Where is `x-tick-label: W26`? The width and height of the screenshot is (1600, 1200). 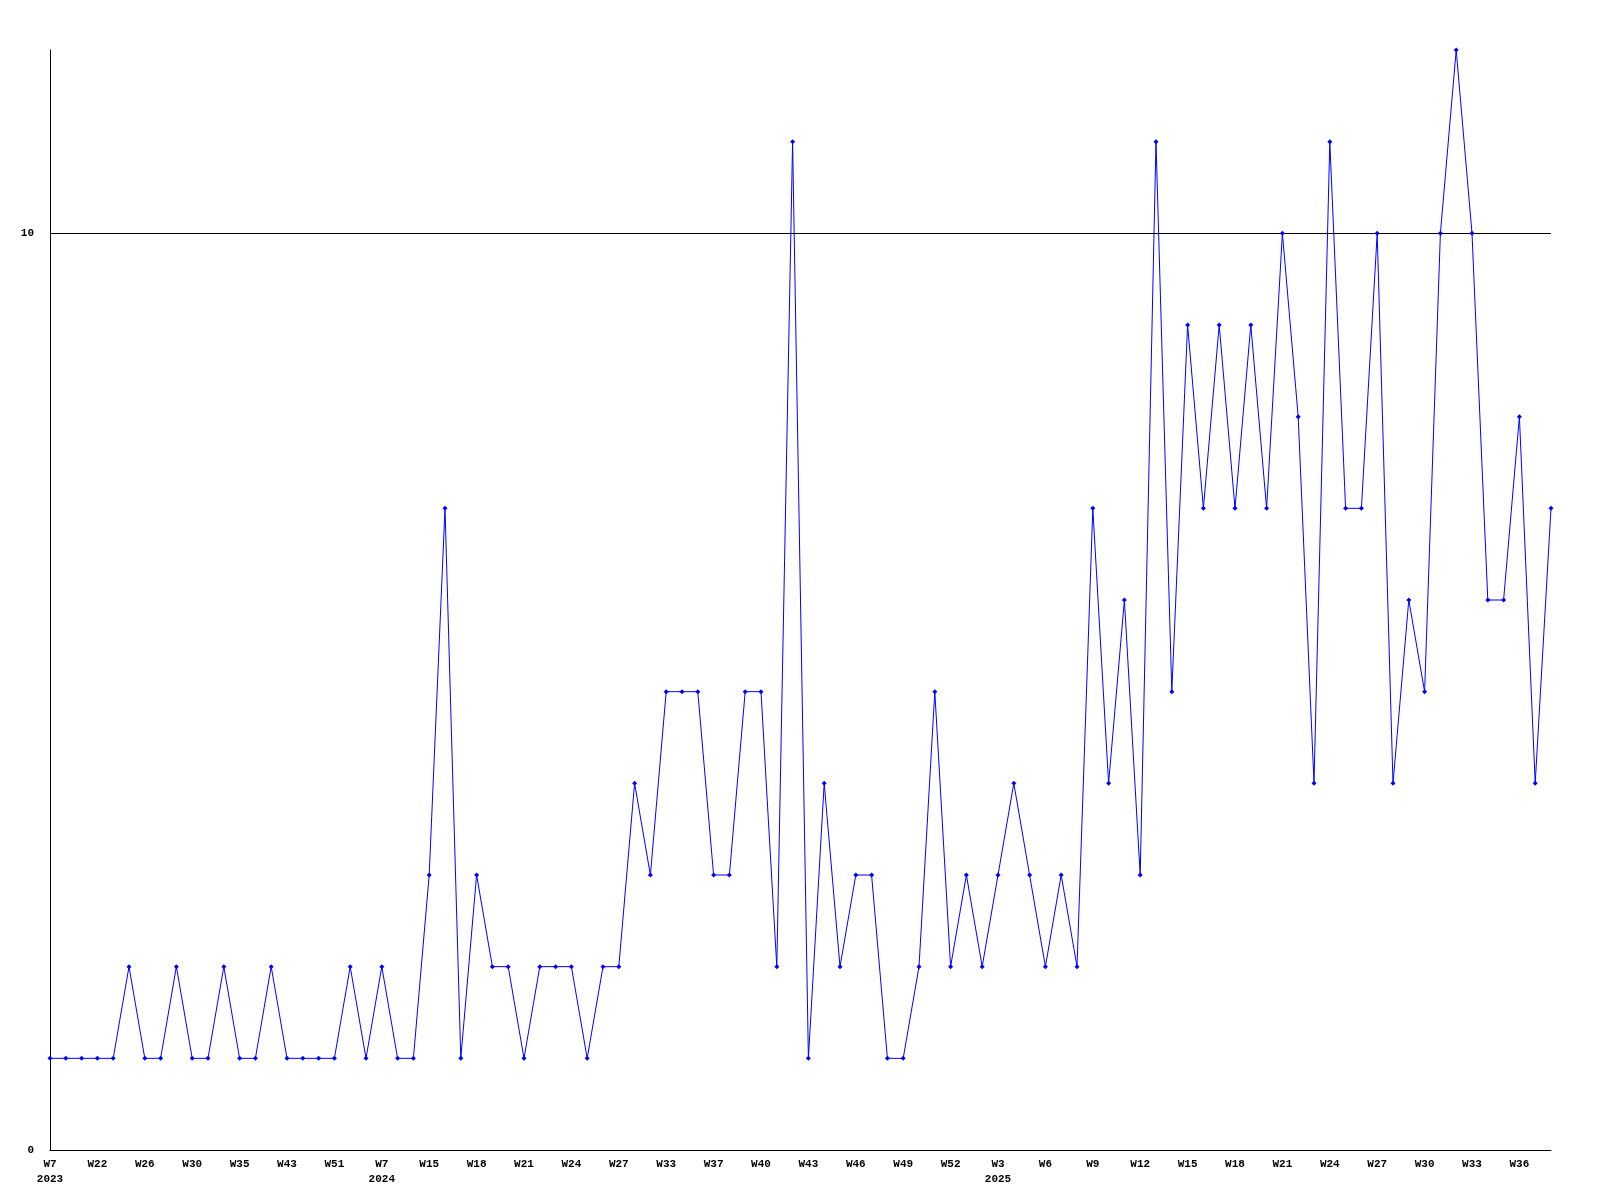 x-tick-label: W26 is located at coordinates (144, 1163).